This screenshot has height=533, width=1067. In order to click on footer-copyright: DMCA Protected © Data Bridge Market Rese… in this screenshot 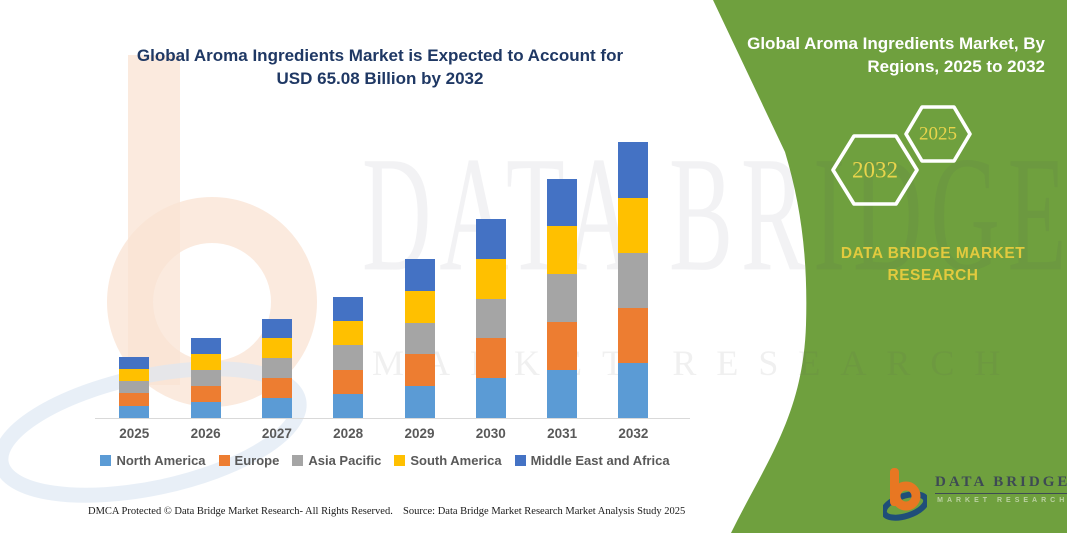, I will do `click(240, 511)`.